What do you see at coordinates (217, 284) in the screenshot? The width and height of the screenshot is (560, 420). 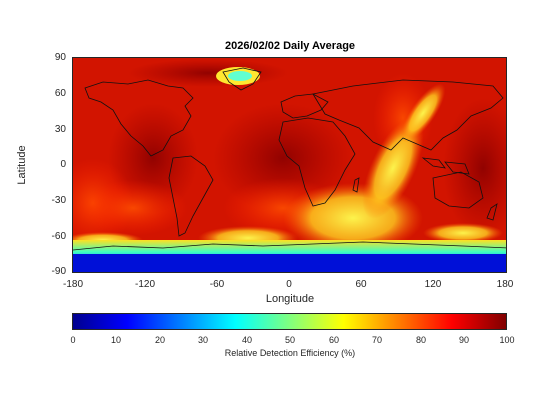 I see `x-tick-neg60: -60` at bounding box center [217, 284].